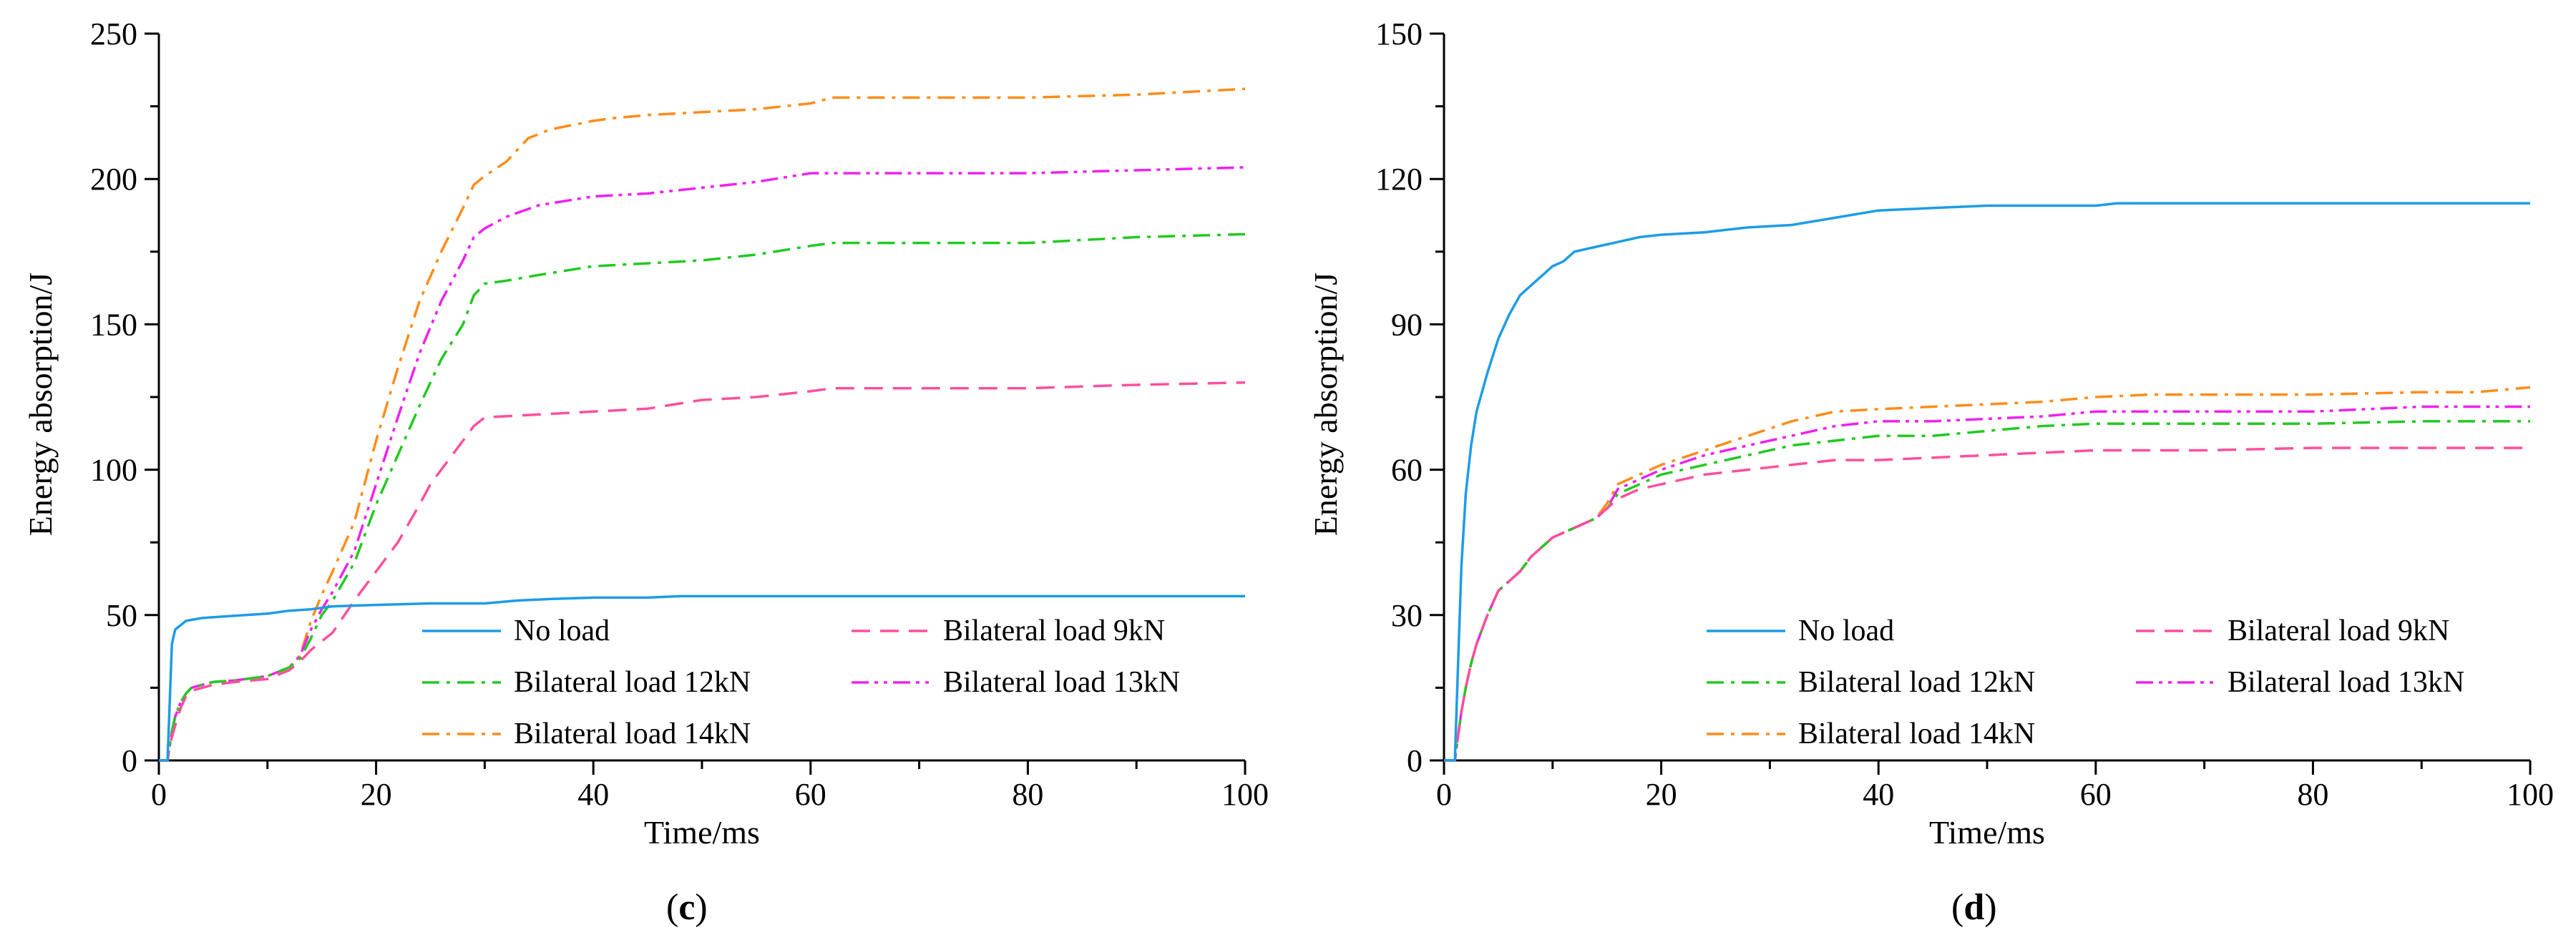 The height and width of the screenshot is (950, 2576). Describe the element at coordinates (122, 616) in the screenshot. I see `y-tick-label: 50` at that location.